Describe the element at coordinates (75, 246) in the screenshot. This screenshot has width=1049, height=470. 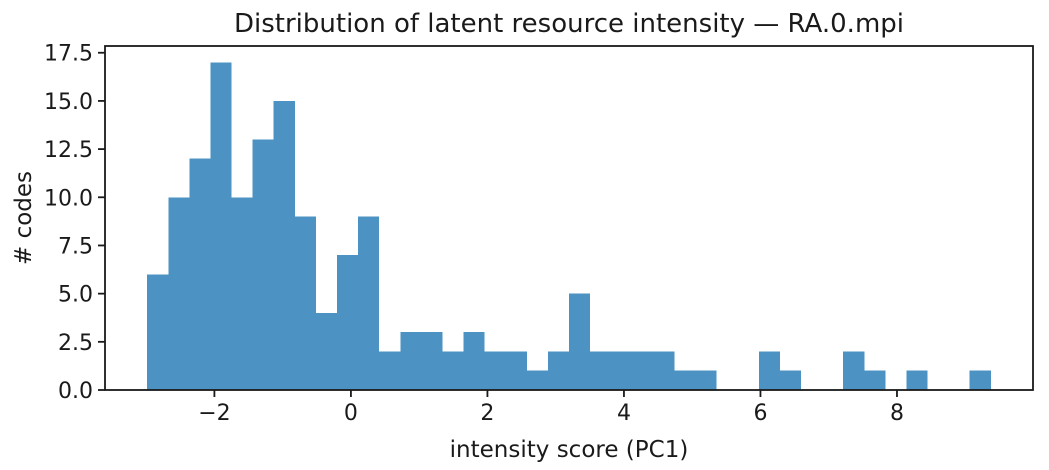
I see `y-tick-label: 7.5` at that location.